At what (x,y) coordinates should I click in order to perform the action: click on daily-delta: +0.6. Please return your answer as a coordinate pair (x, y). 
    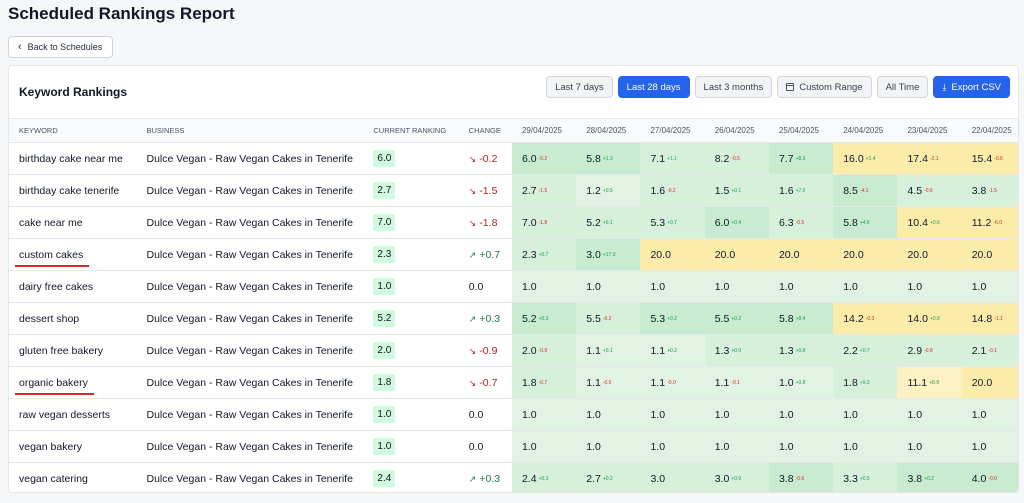
    Looking at the image, I should click on (934, 222).